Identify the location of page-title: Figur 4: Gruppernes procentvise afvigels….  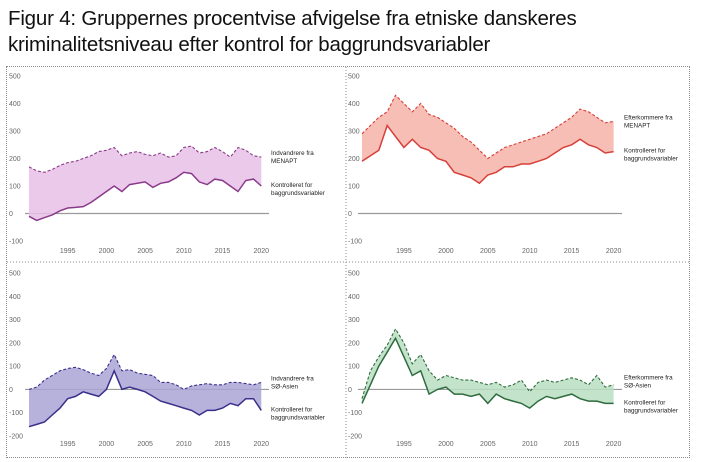
(292, 31).